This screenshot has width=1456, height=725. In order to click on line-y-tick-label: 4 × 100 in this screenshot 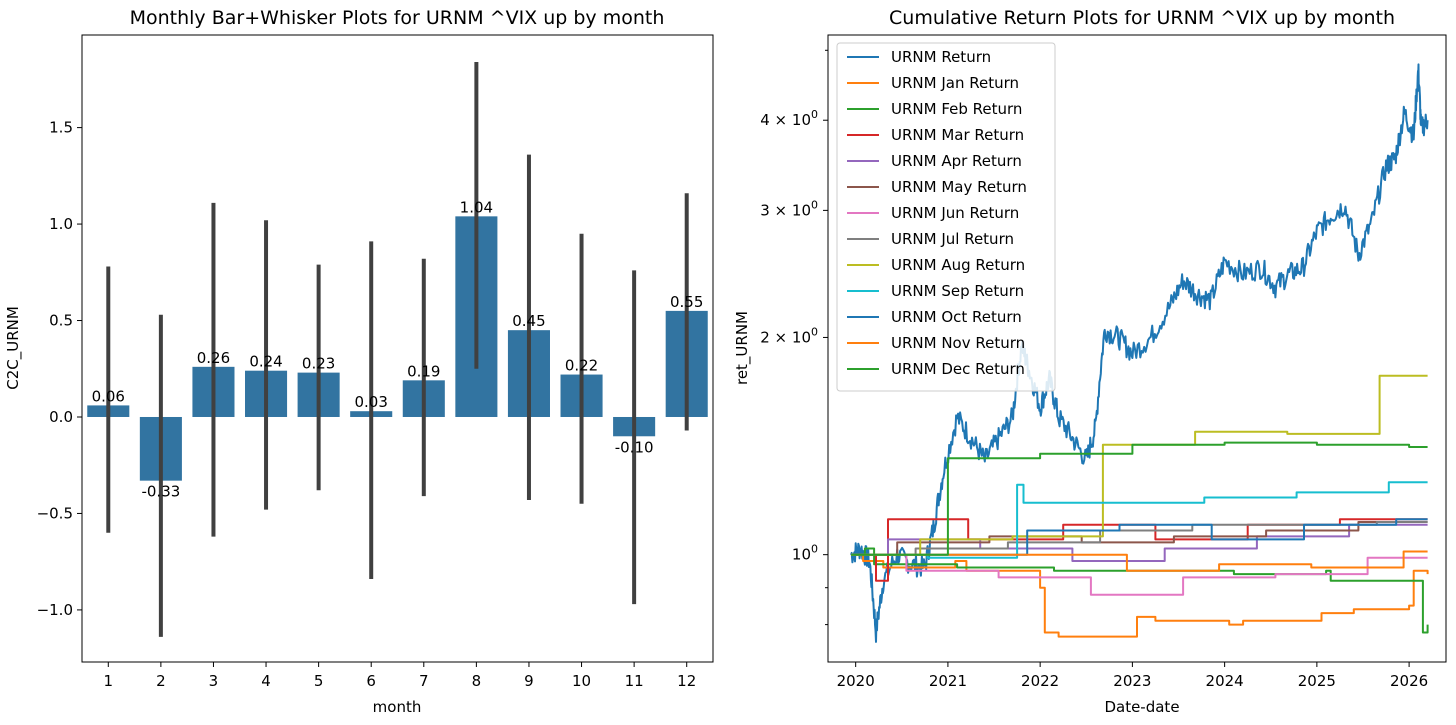, I will do `click(789, 118)`.